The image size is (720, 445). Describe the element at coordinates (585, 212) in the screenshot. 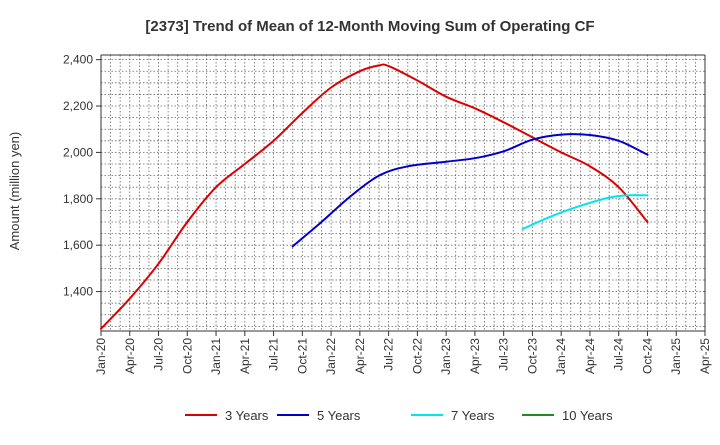

I see `series-line-7-years` at that location.